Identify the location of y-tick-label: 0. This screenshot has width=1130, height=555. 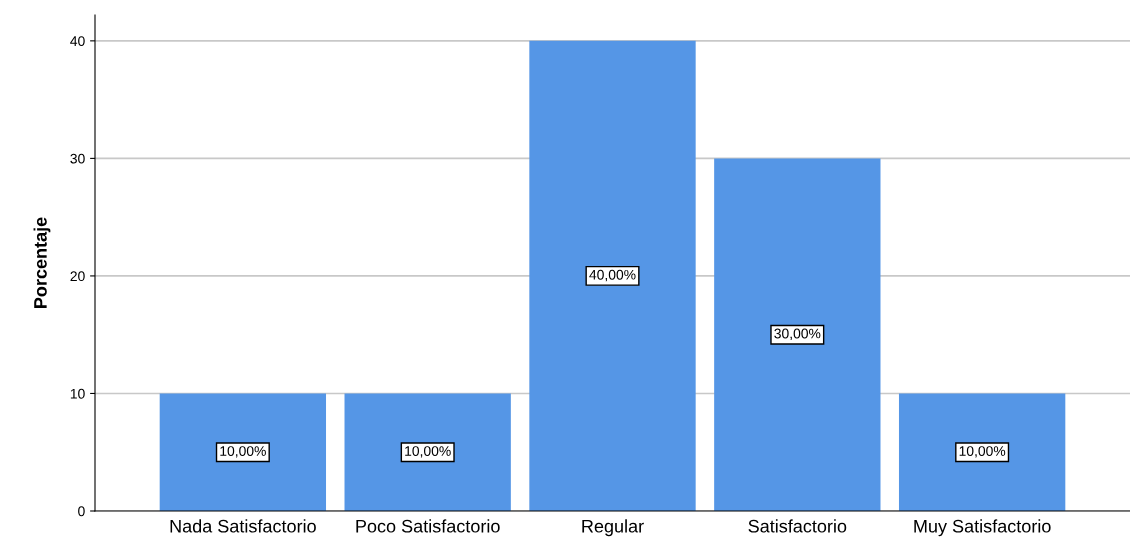
(81, 511).